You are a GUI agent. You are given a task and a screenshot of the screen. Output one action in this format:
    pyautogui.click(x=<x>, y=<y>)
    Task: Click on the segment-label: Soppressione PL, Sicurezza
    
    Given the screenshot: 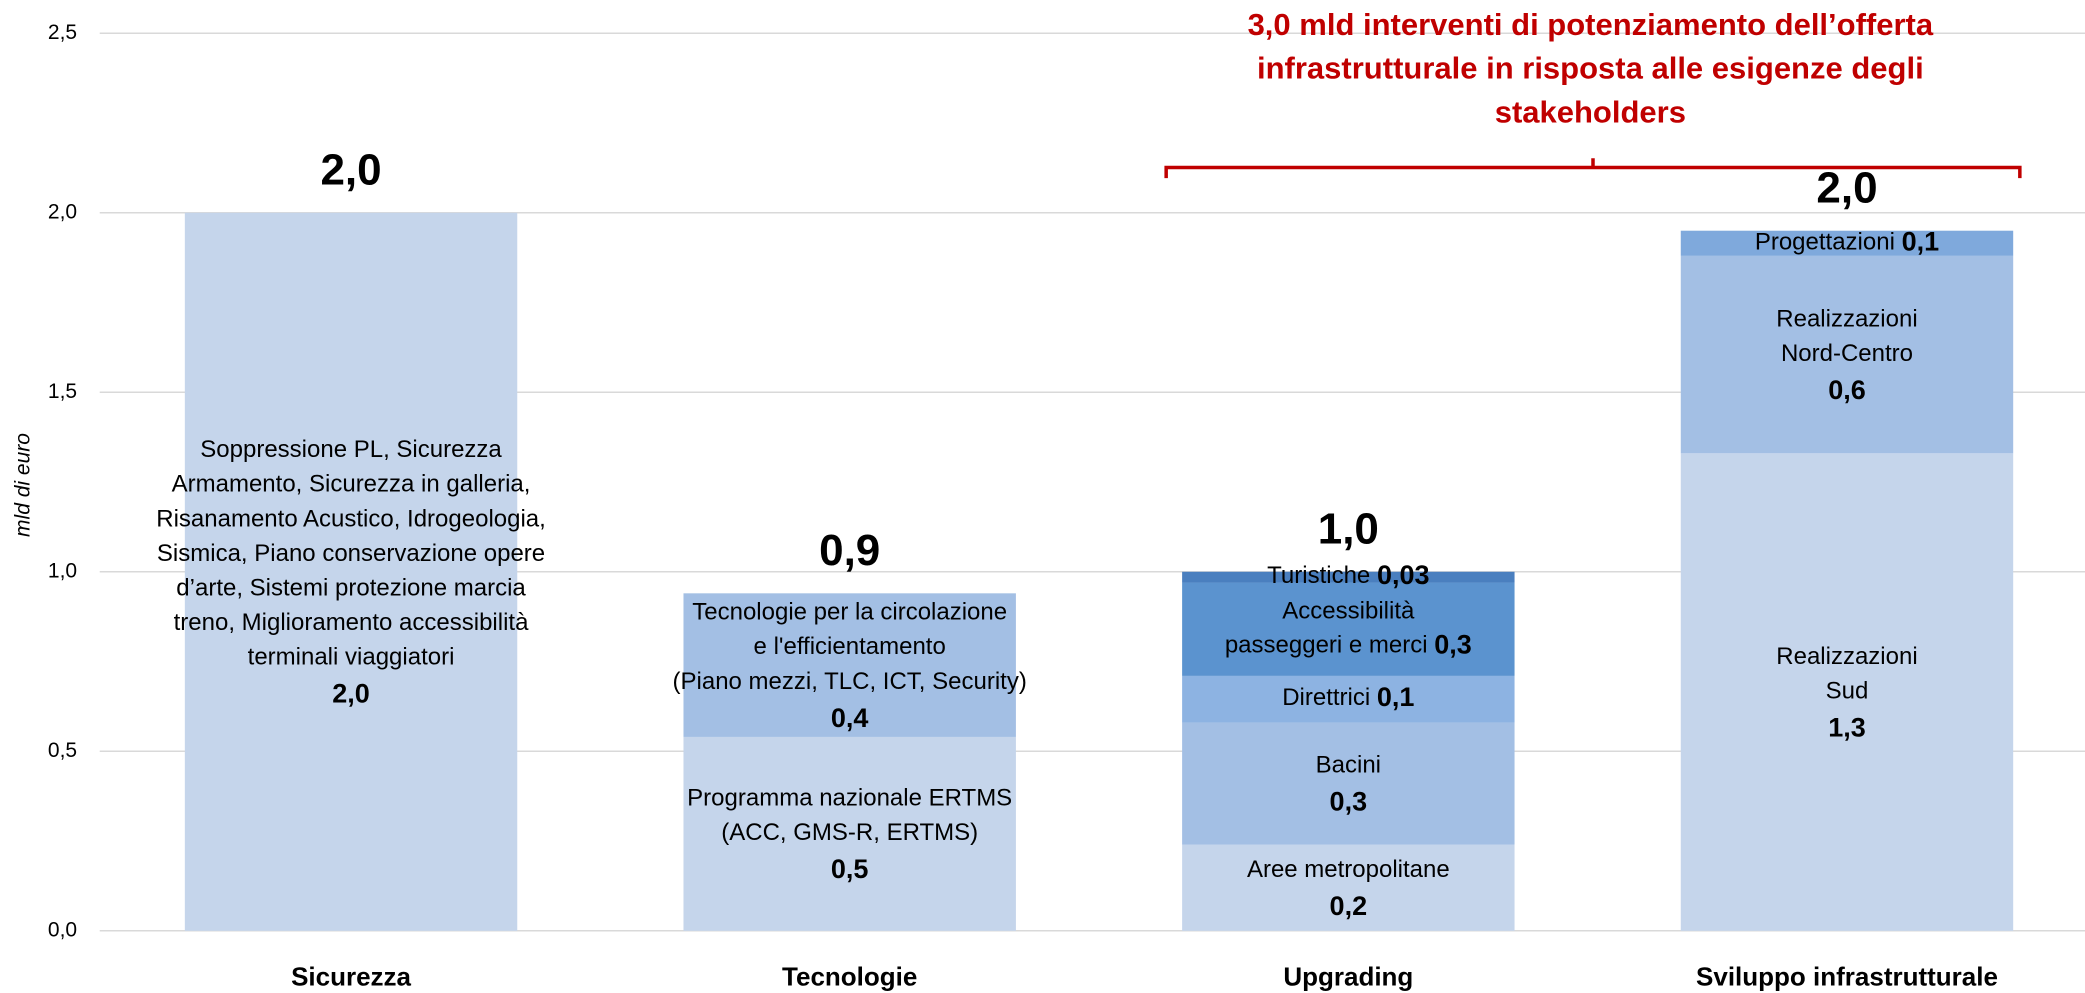 What is the action you would take?
    pyautogui.click(x=351, y=449)
    